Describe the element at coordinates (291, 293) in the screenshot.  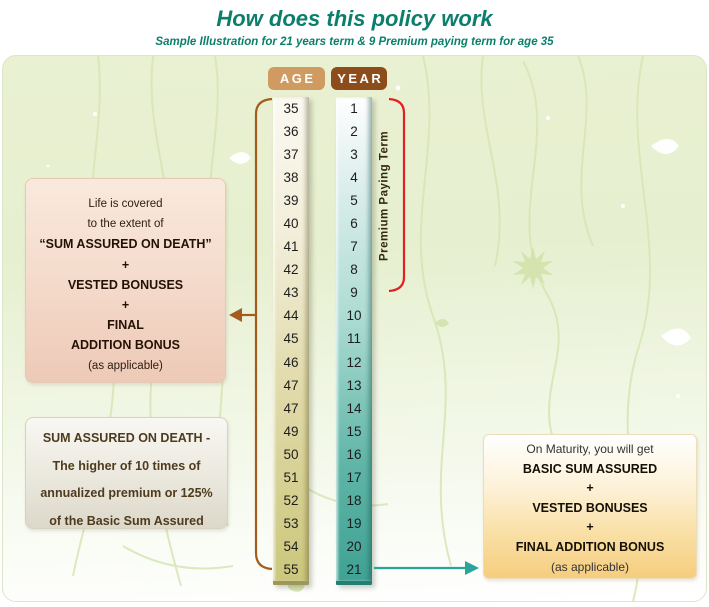
I see `age-cell: 43` at that location.